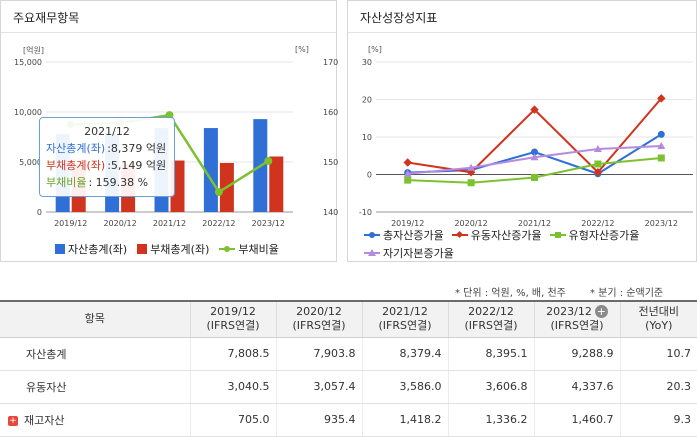  What do you see at coordinates (268, 223) in the screenshot?
I see `x-tick-label: 2023/12` at bounding box center [268, 223].